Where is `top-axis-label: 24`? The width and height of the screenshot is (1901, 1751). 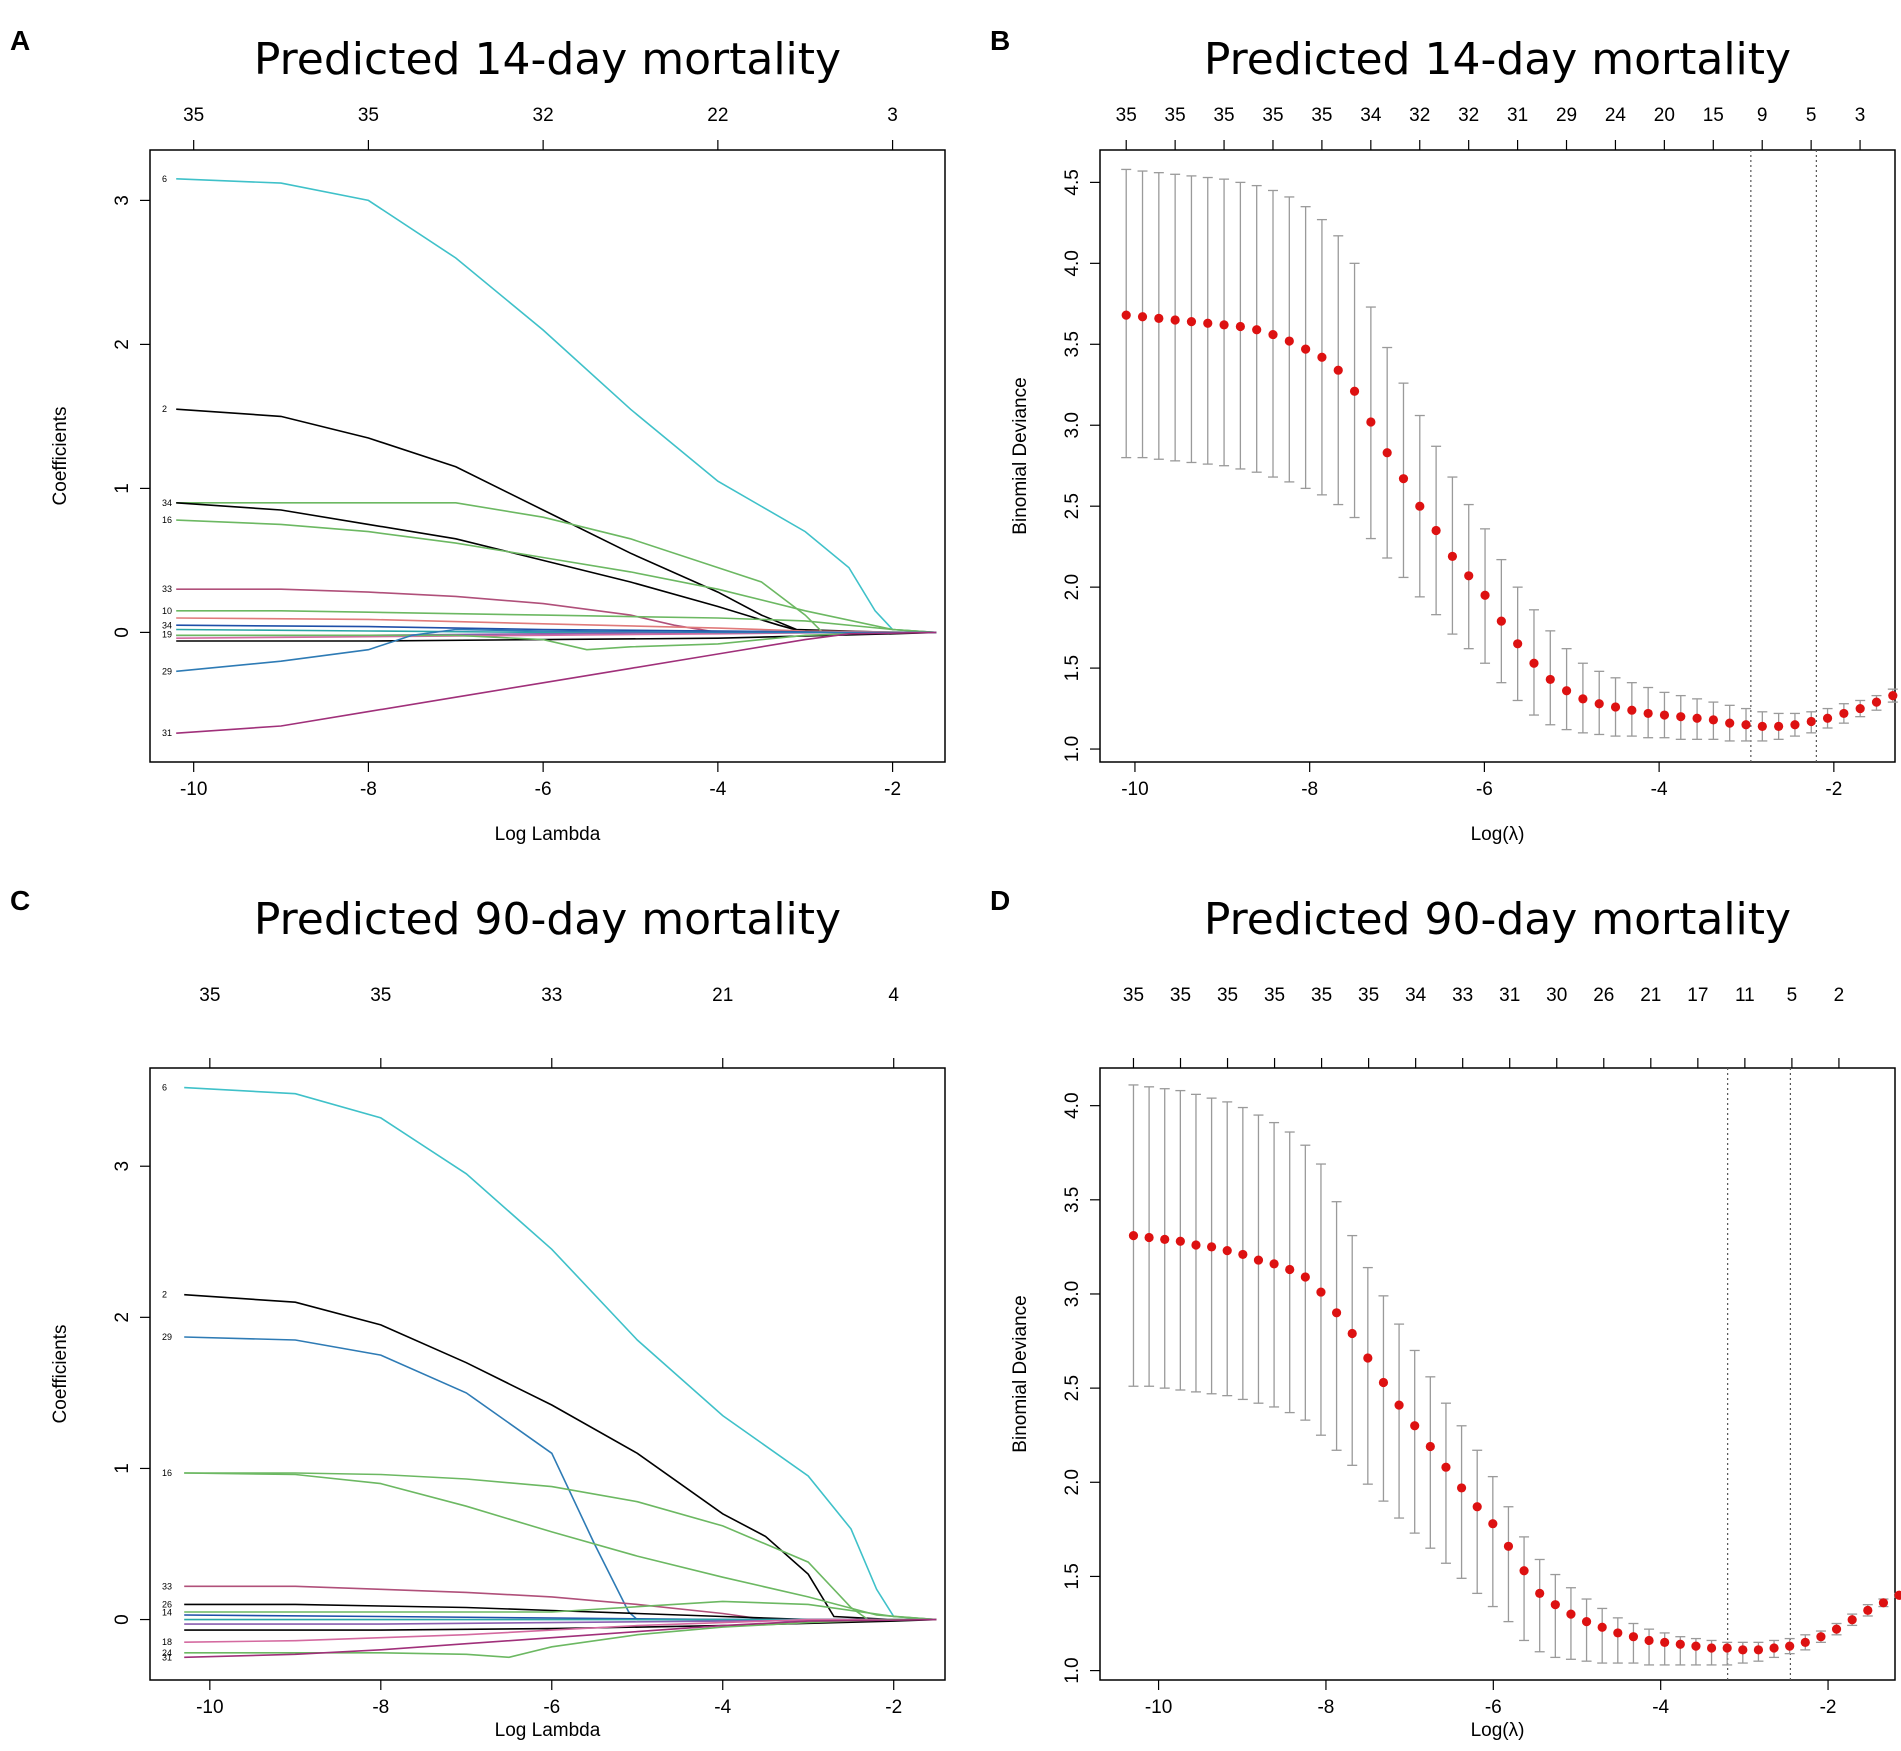
top-axis-label: 24 is located at coordinates (1616, 115).